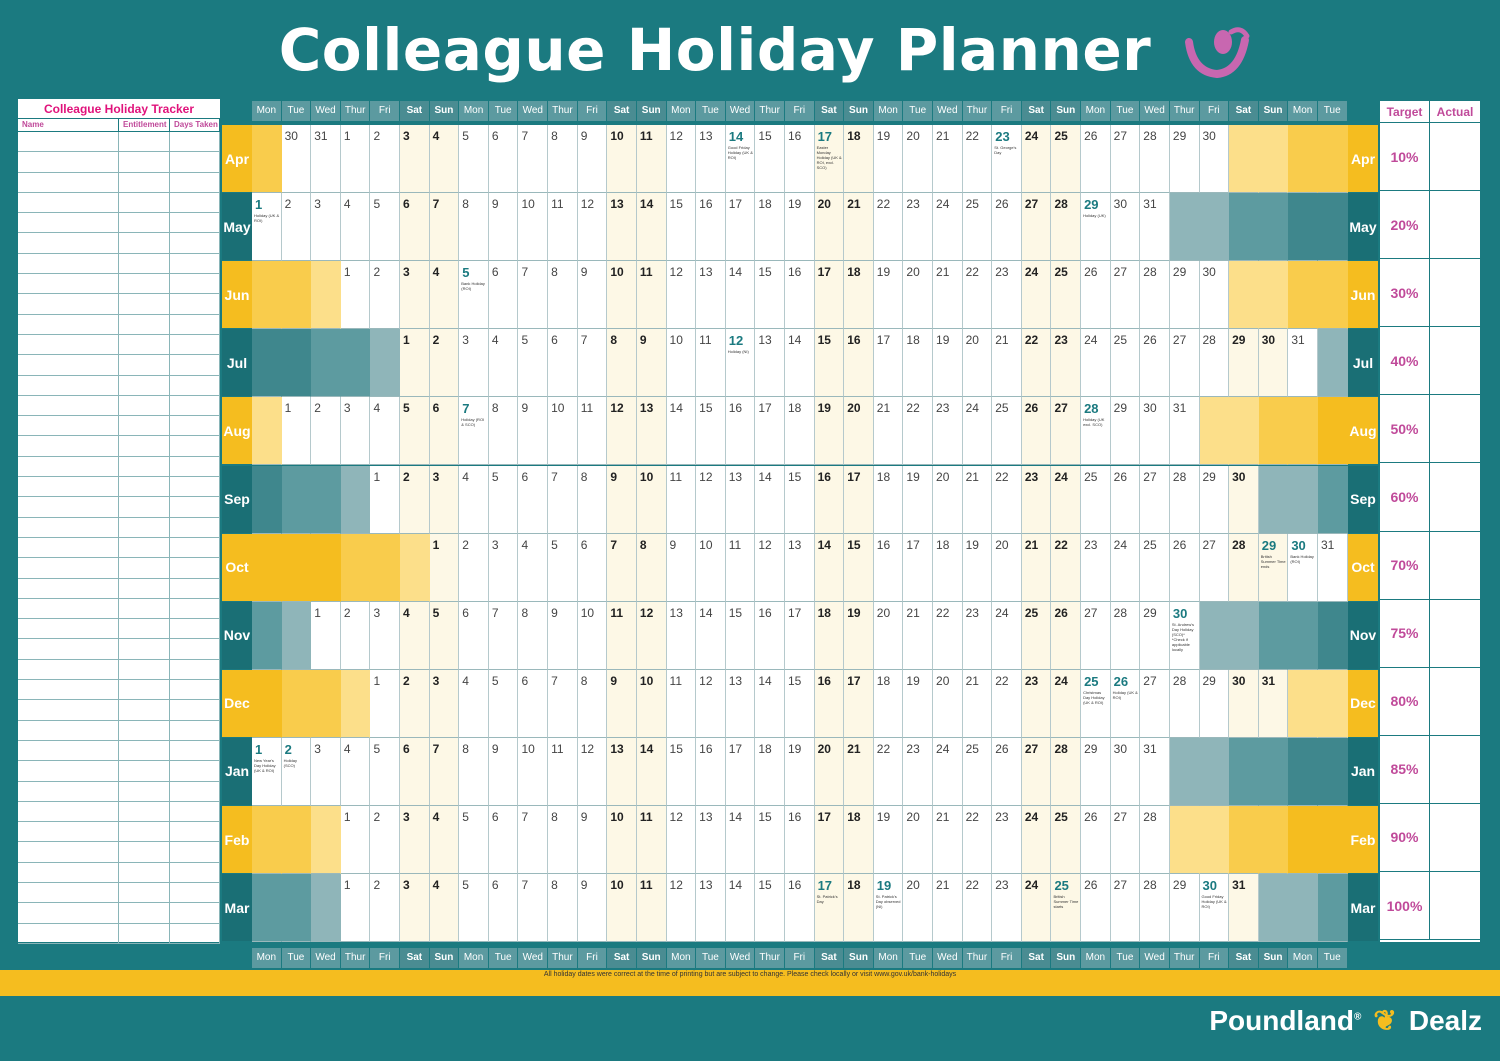 This screenshot has width=1500, height=1061. I want to click on day-cell: 2, so click(385, 295).